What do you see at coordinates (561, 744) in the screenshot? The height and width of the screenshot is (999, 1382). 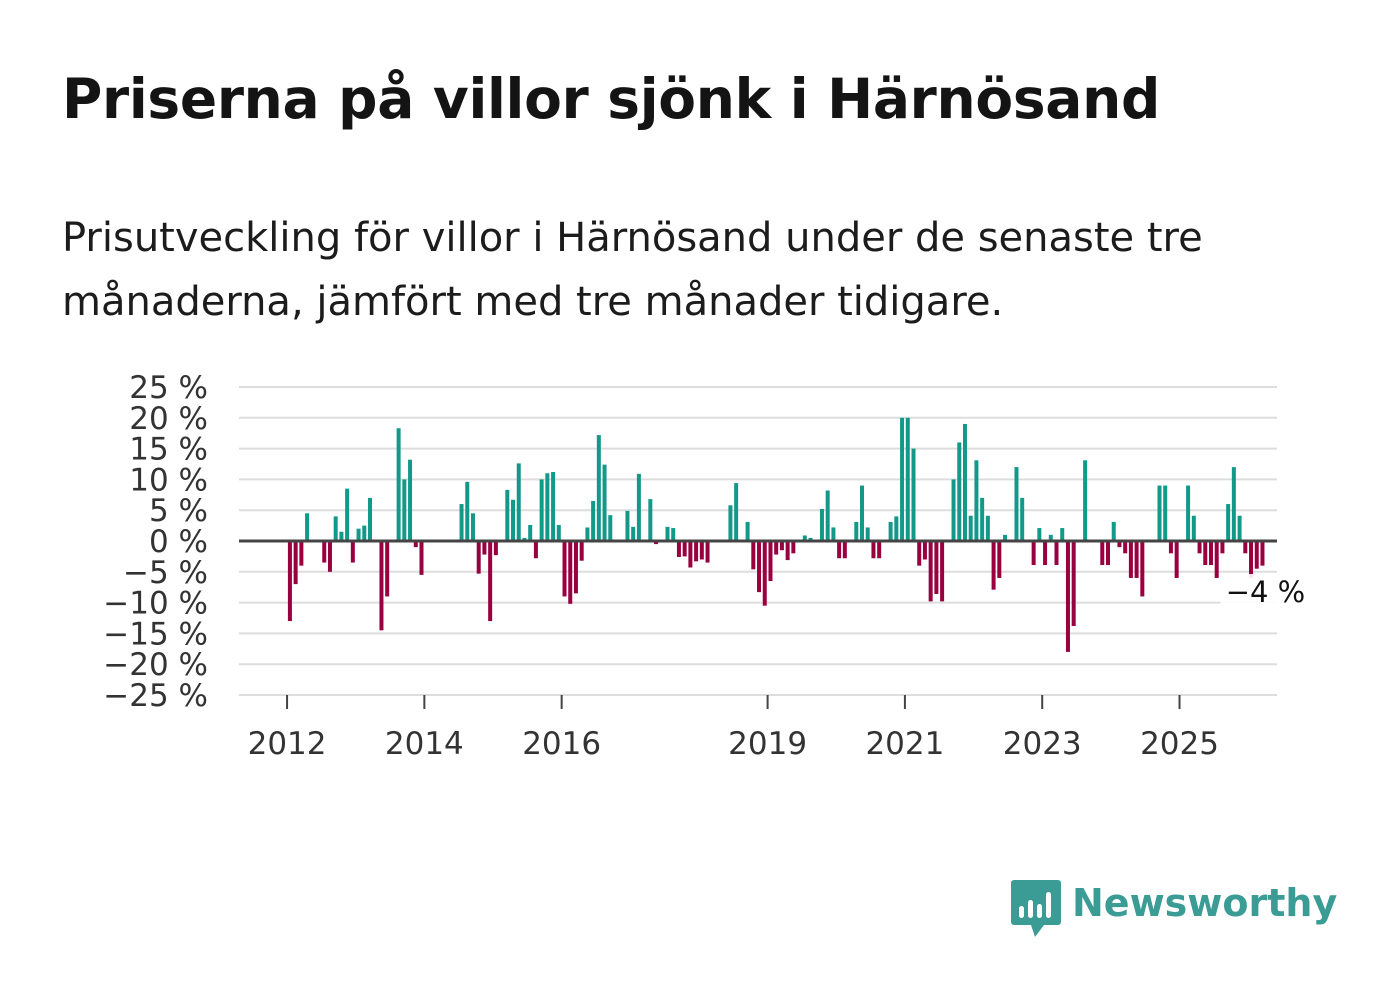 I see `x-tick-label: 2016` at bounding box center [561, 744].